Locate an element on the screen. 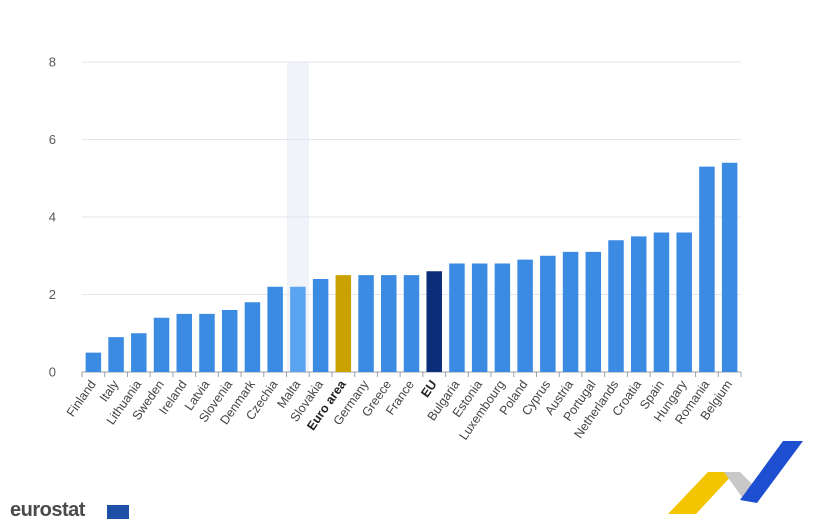 The image size is (823, 521). bar-belgium is located at coordinates (729, 267).